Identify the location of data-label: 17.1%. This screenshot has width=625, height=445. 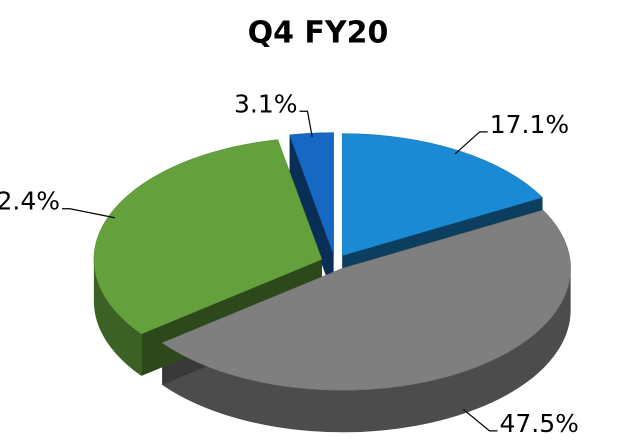
(529, 124).